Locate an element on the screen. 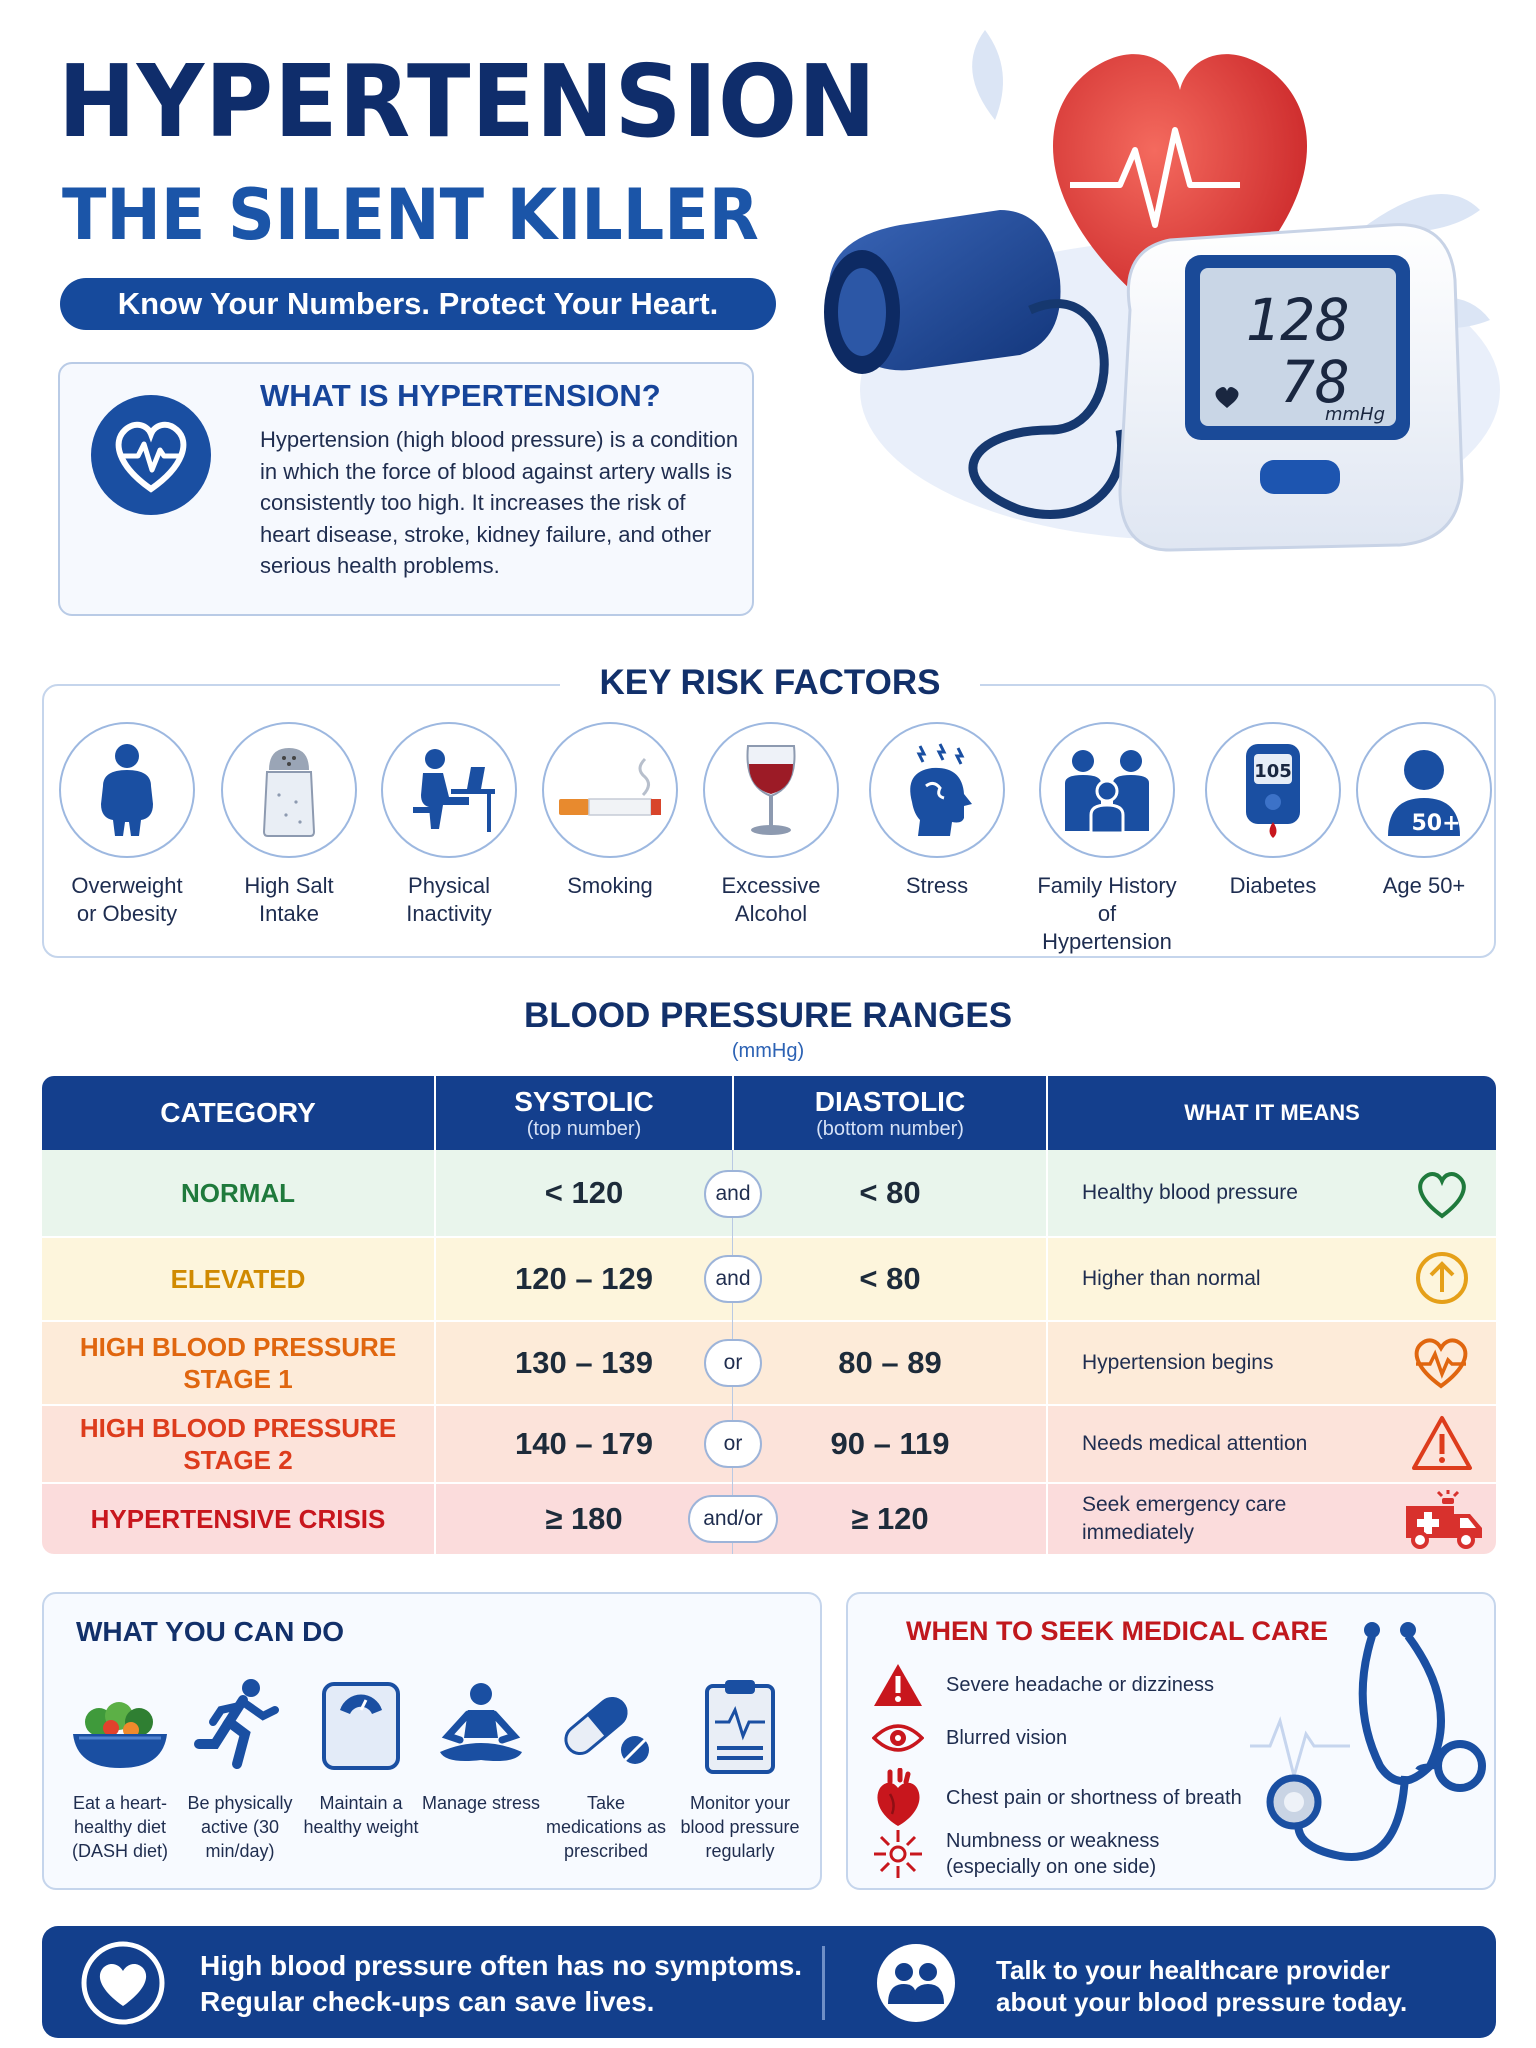 The width and height of the screenshot is (1536, 2048). footer-left-line2: Regular check-ups can save lives. is located at coordinates (427, 2001).